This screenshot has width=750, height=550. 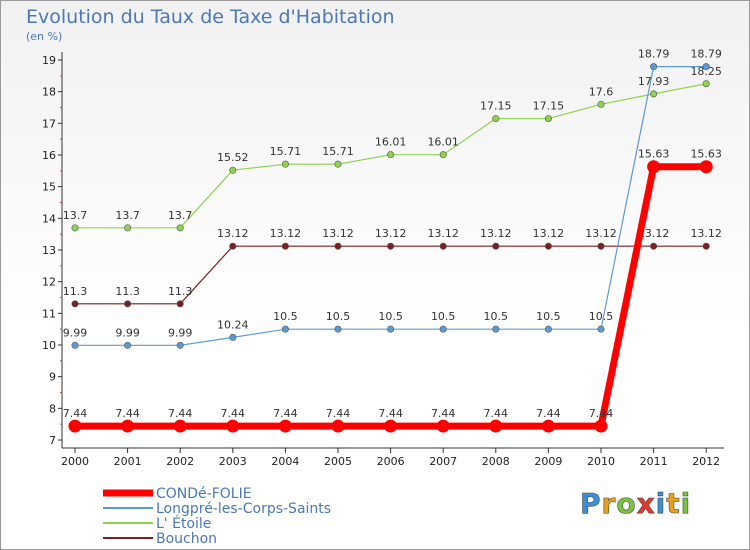 What do you see at coordinates (204, 494) in the screenshot?
I see `legend-label: CONDé-FOLIE` at bounding box center [204, 494].